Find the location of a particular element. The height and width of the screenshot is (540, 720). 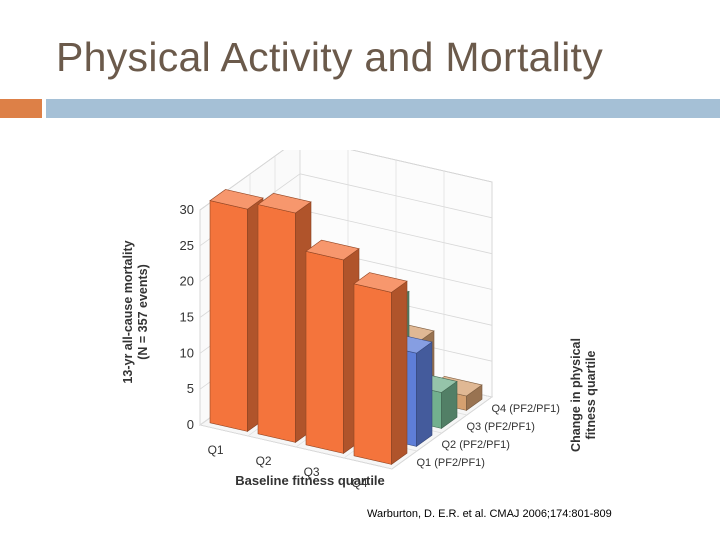

z-axis-title: Change in physical fitness quartile is located at coordinates (583, 395).